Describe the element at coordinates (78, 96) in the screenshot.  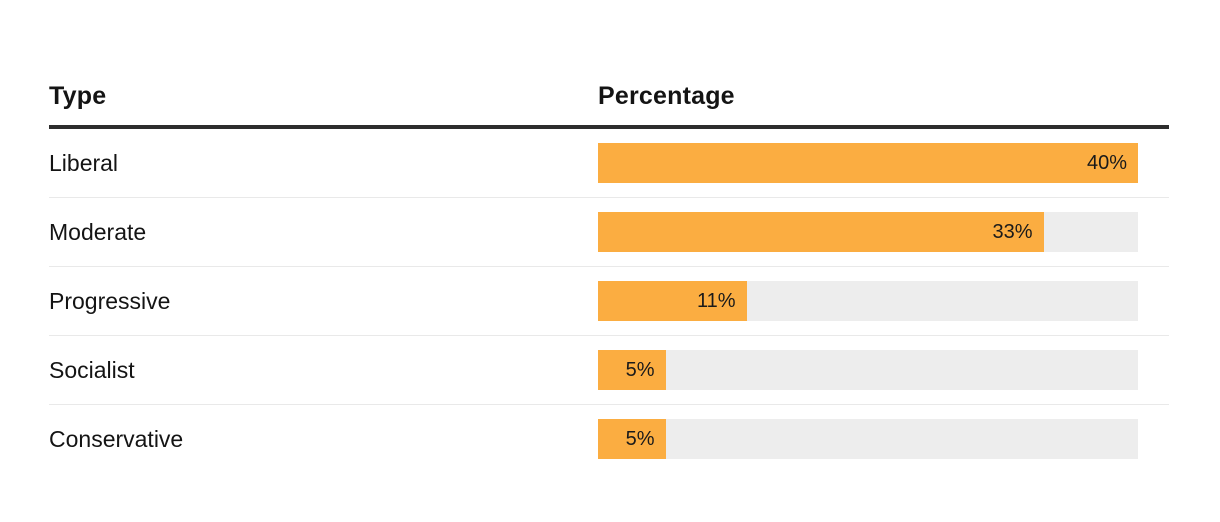
I see `column-header-type: Type` at that location.